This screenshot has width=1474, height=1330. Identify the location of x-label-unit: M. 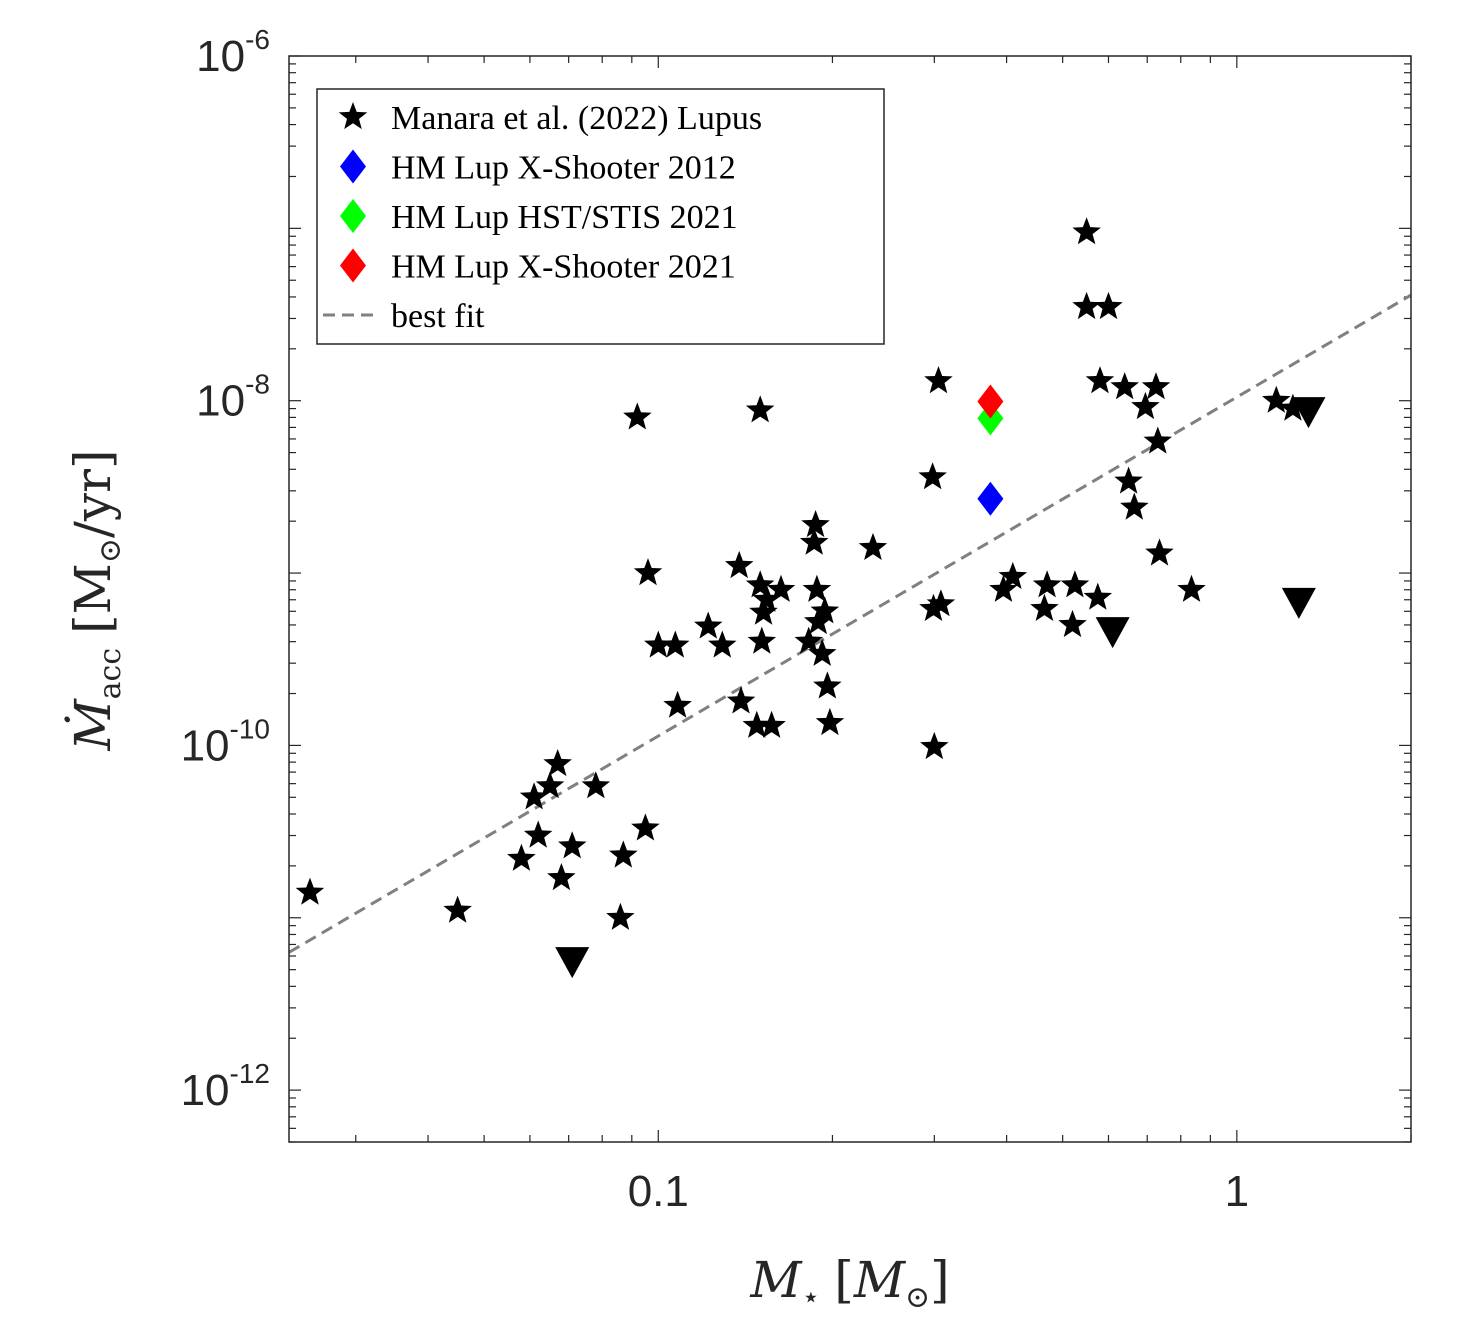
(880, 1280).